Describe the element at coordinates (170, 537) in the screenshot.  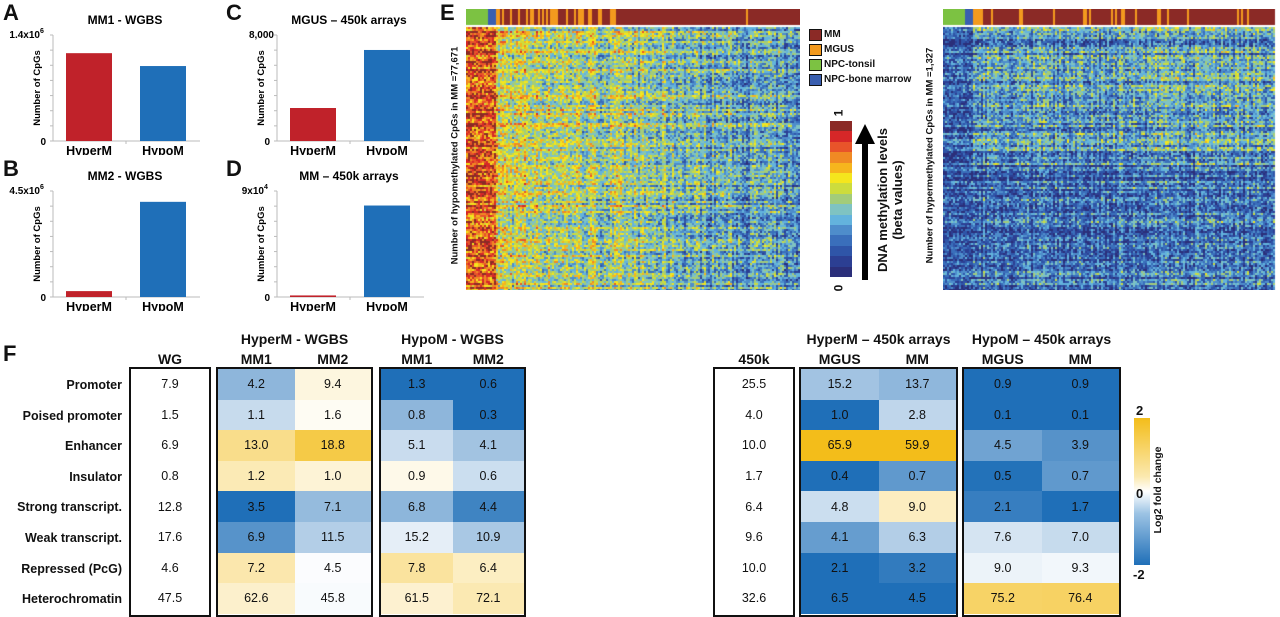
I see `table-cell: 17.6` at that location.